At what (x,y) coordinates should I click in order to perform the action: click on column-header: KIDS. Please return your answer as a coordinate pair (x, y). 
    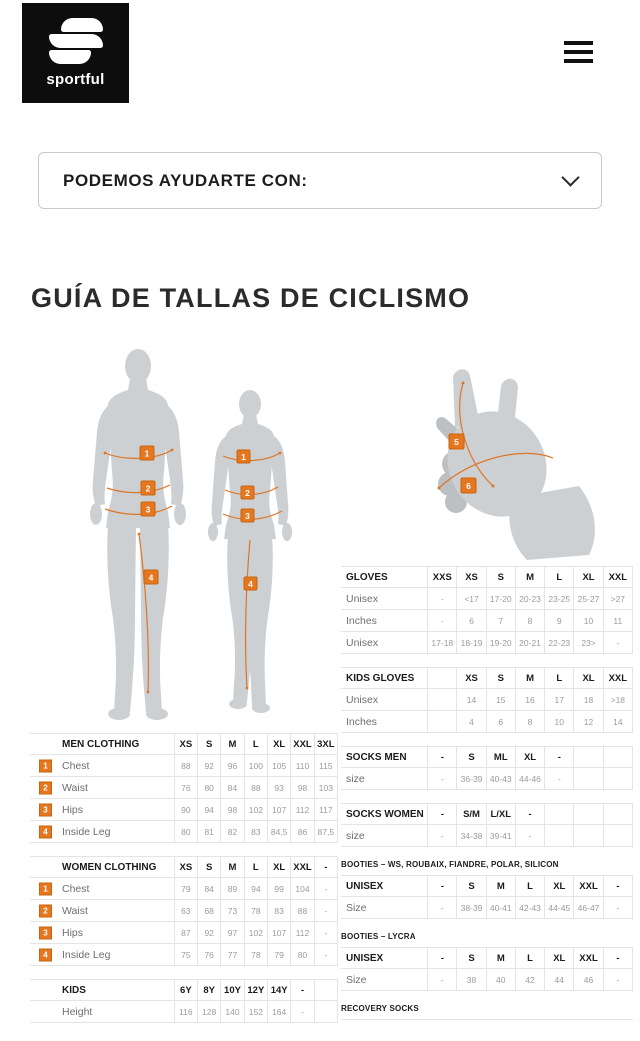
    Looking at the image, I should click on (102, 990).